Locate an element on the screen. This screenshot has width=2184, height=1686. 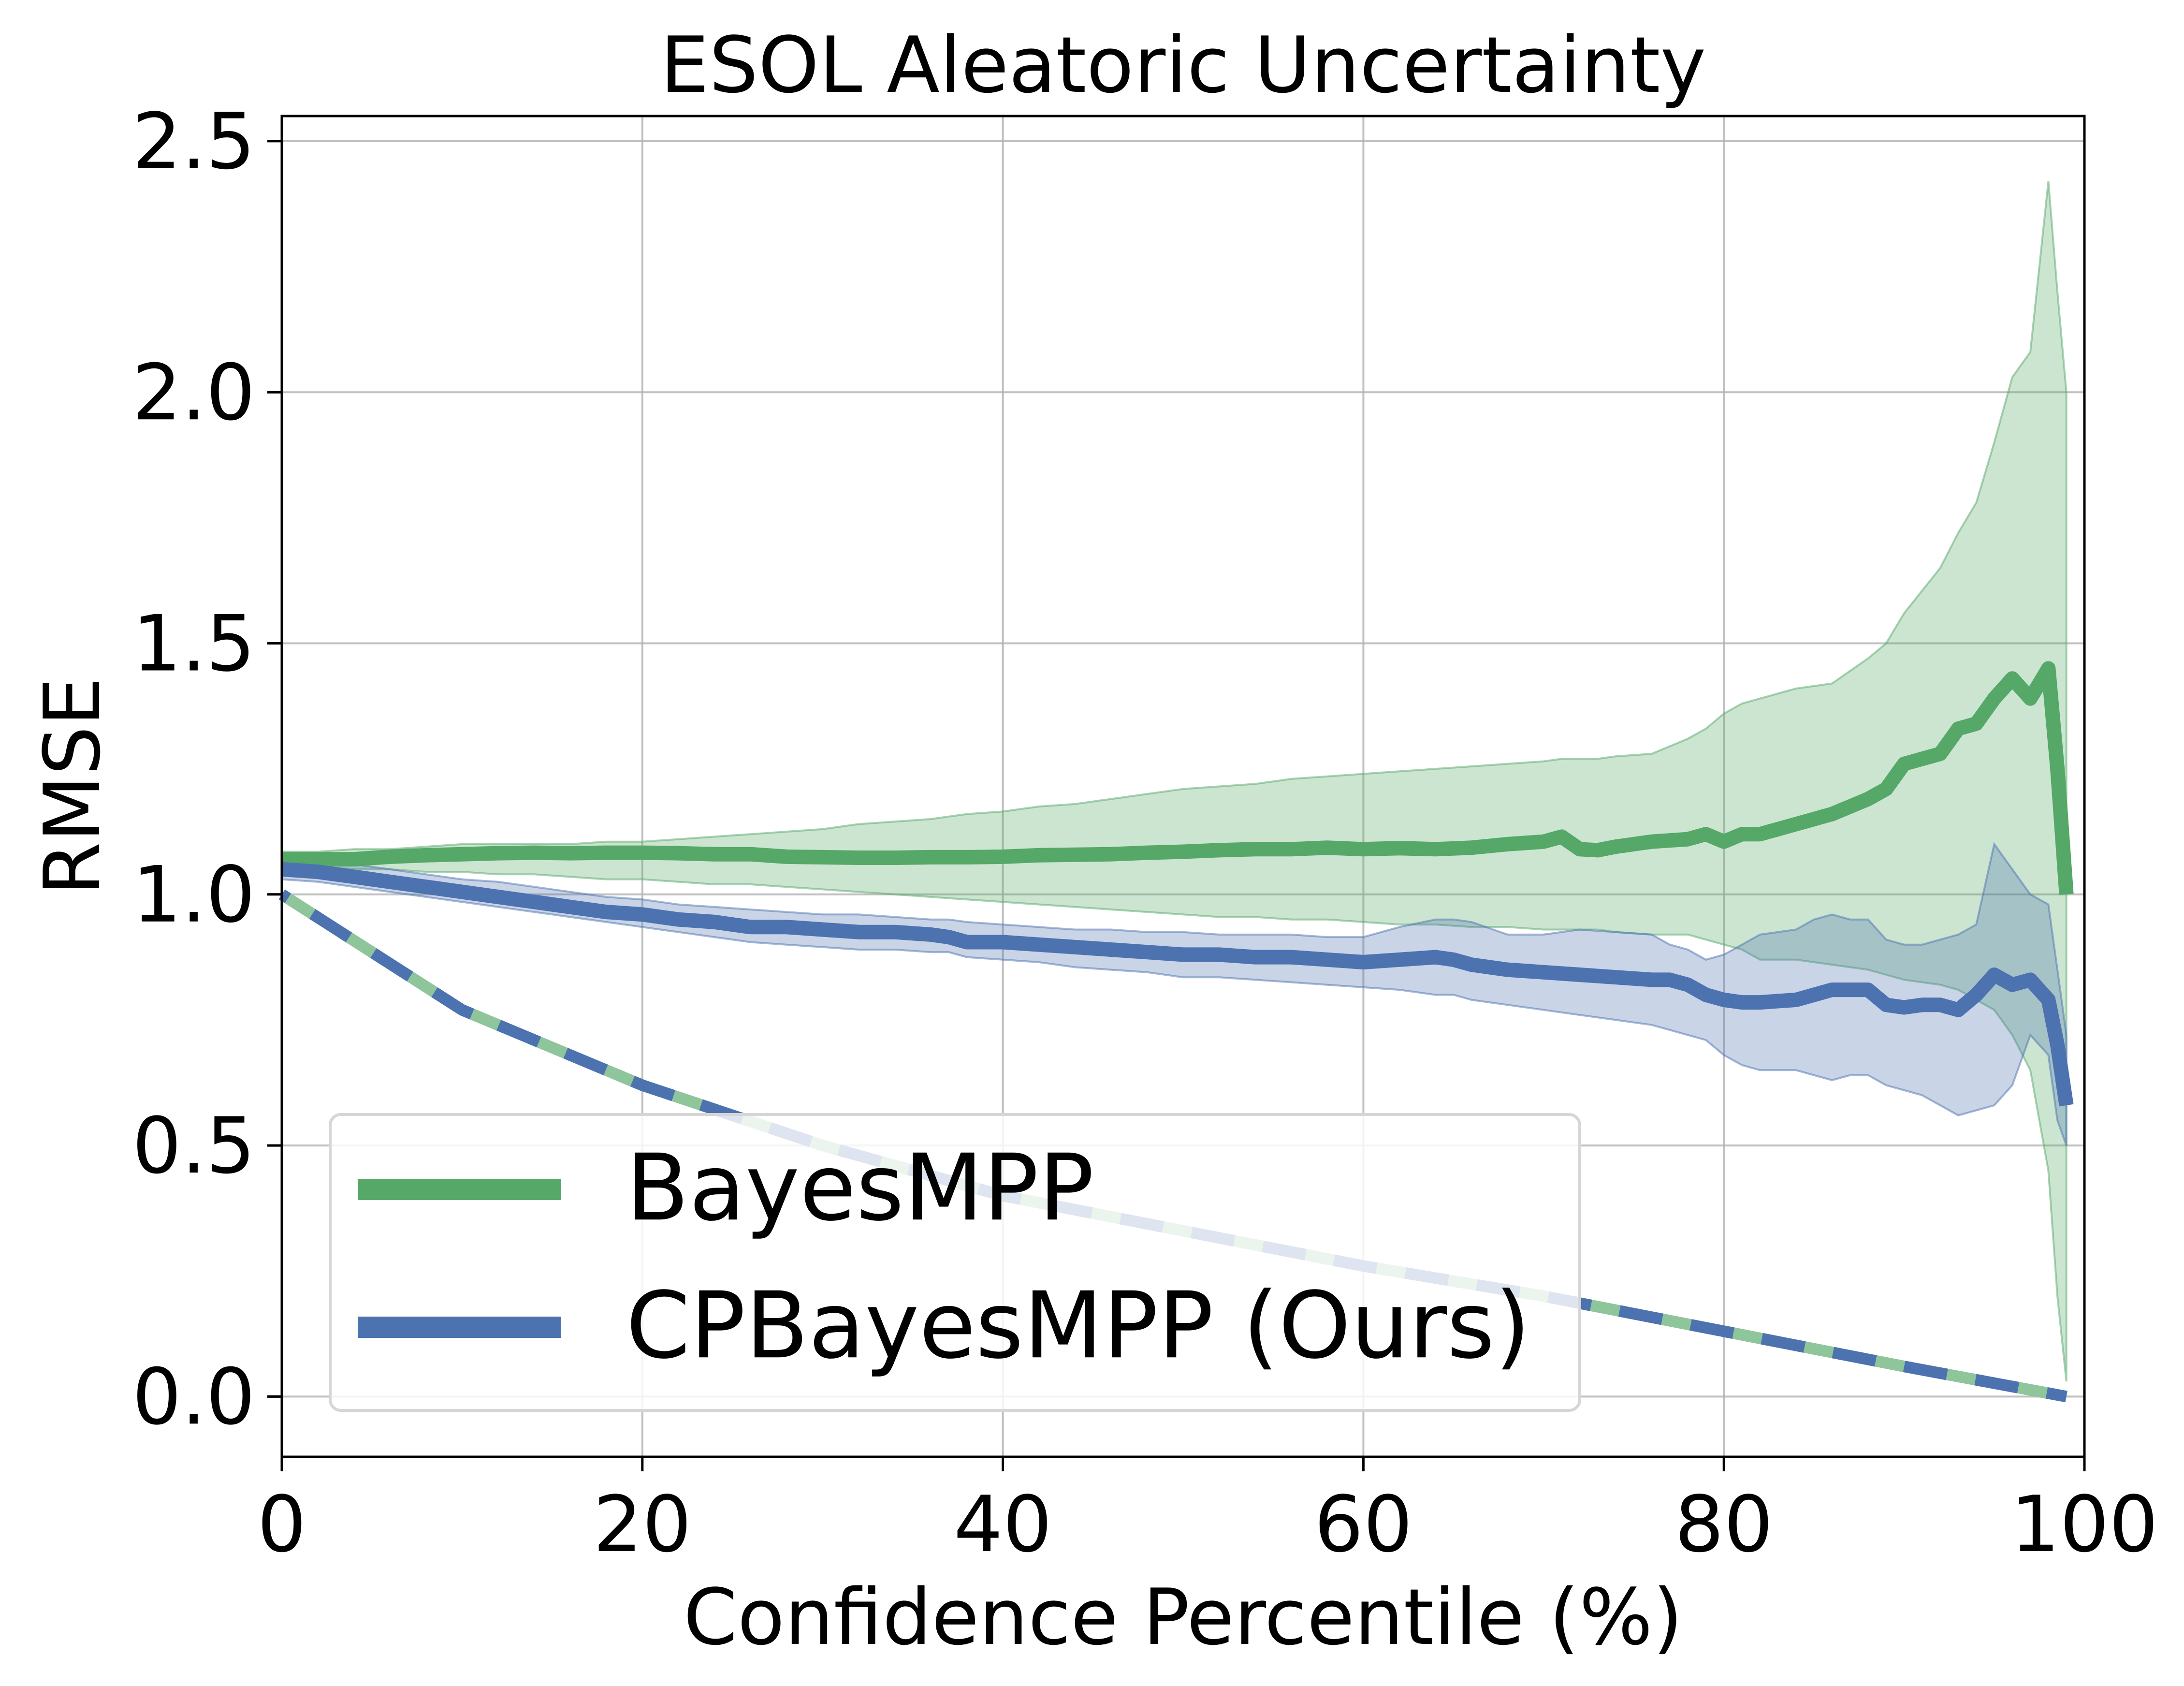
x-tick-label: 0 is located at coordinates (281, 1524).